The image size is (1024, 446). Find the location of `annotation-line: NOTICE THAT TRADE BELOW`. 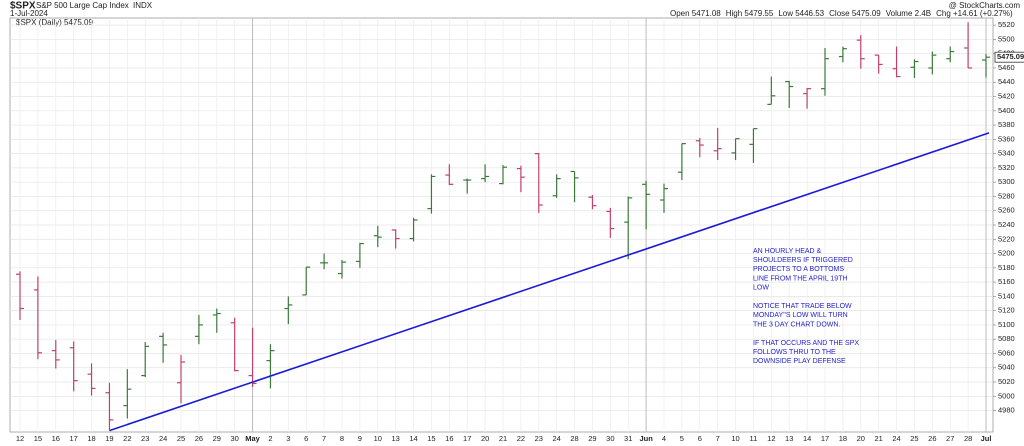

annotation-line: NOTICE THAT TRADE BELOW is located at coordinates (802, 306).